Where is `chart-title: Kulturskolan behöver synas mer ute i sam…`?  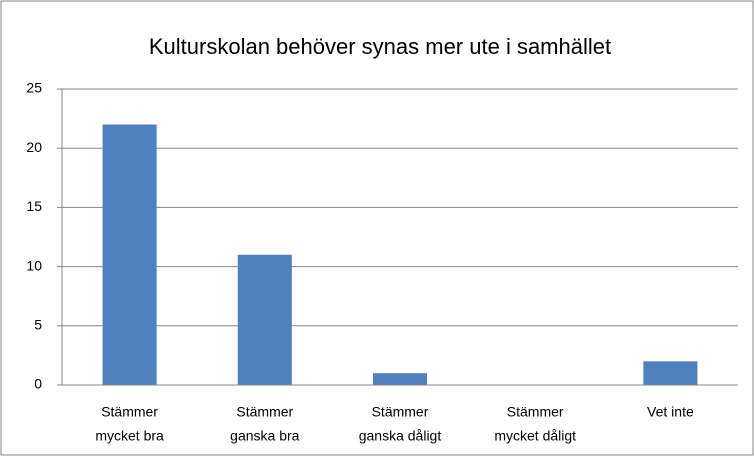 chart-title: Kulturskolan behöver synas mer ute i sam… is located at coordinates (380, 46).